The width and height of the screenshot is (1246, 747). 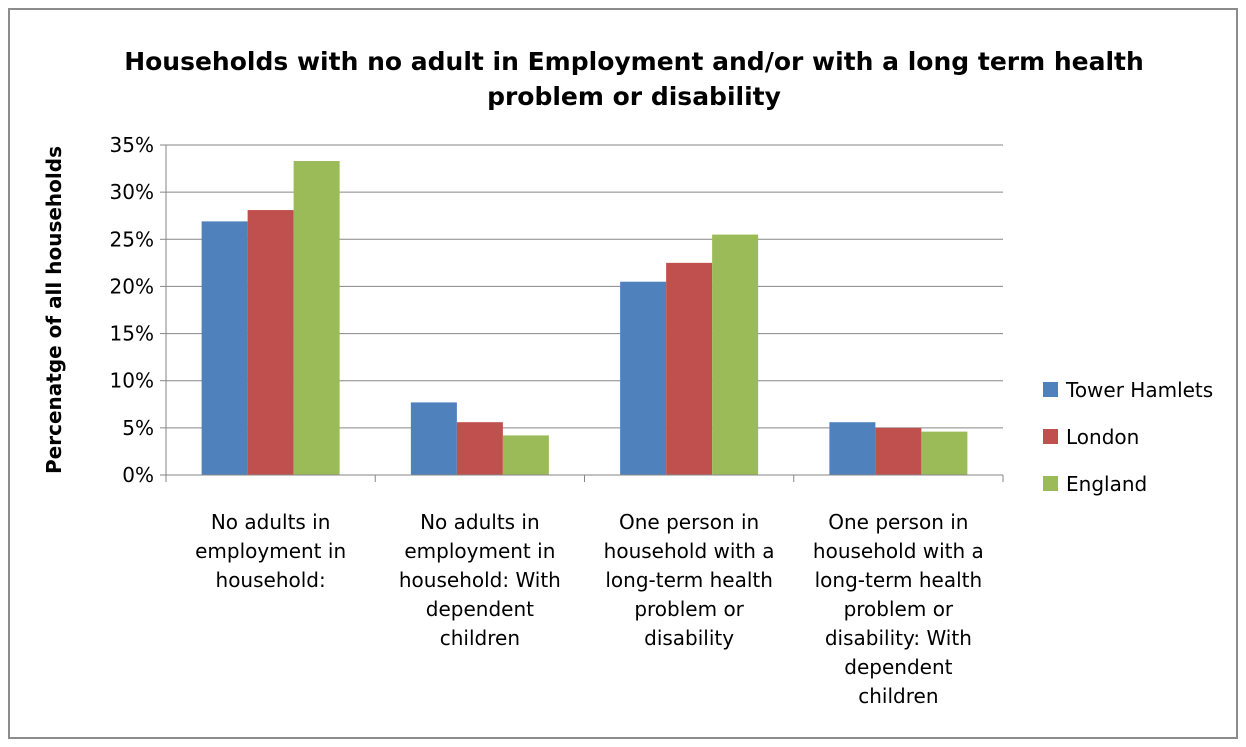 What do you see at coordinates (480, 580) in the screenshot?
I see `x-category-label: household: With` at bounding box center [480, 580].